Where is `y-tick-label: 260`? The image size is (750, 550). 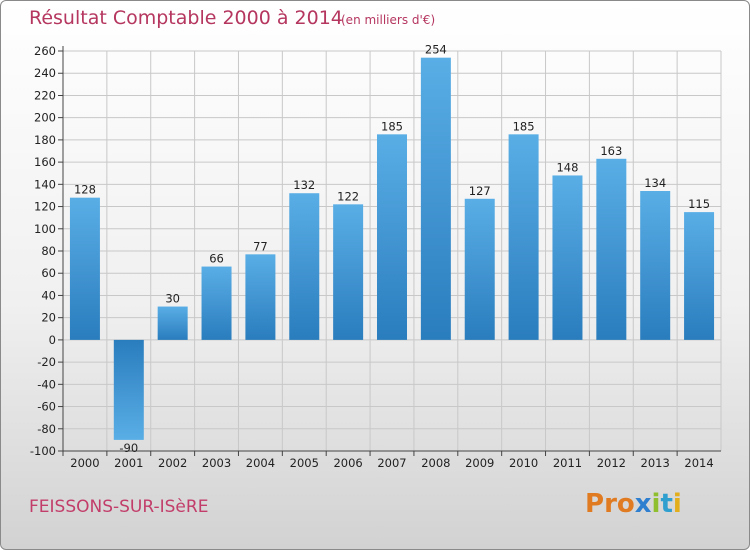
y-tick-label: 260 is located at coordinates (45, 51).